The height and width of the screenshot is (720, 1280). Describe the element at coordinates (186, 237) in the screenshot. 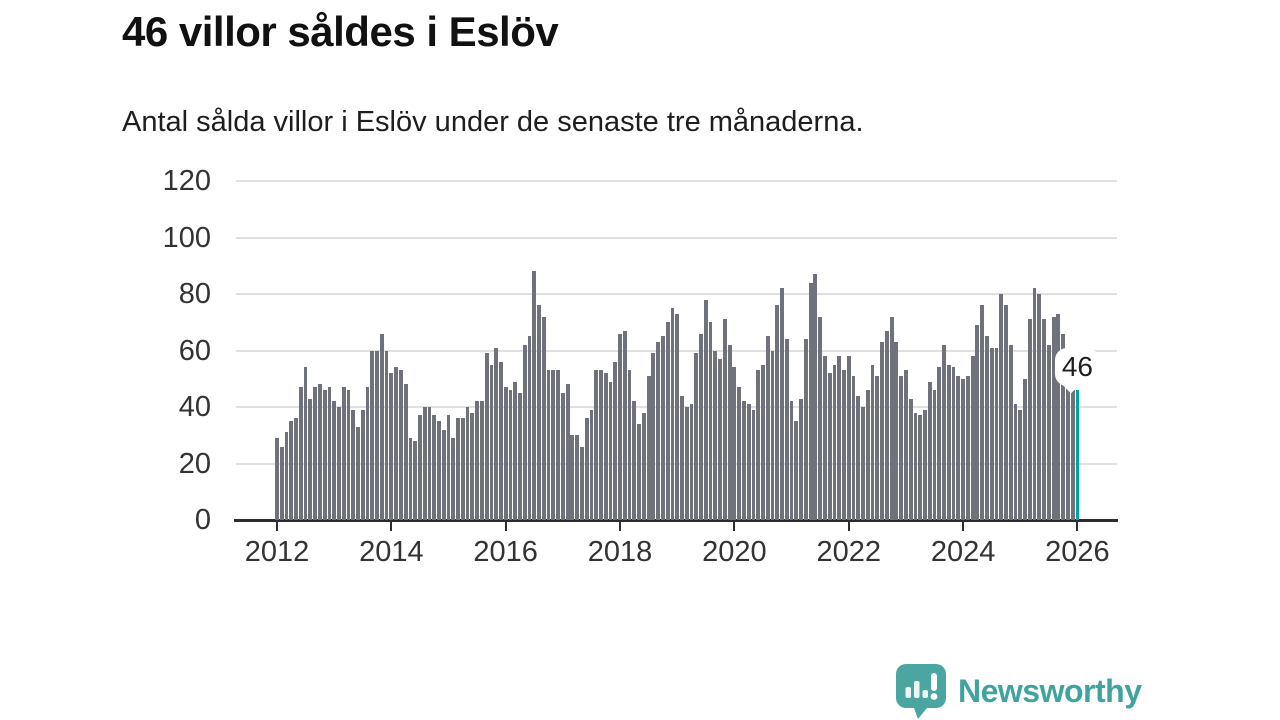

I see `y-axis-tick-label: 100` at that location.